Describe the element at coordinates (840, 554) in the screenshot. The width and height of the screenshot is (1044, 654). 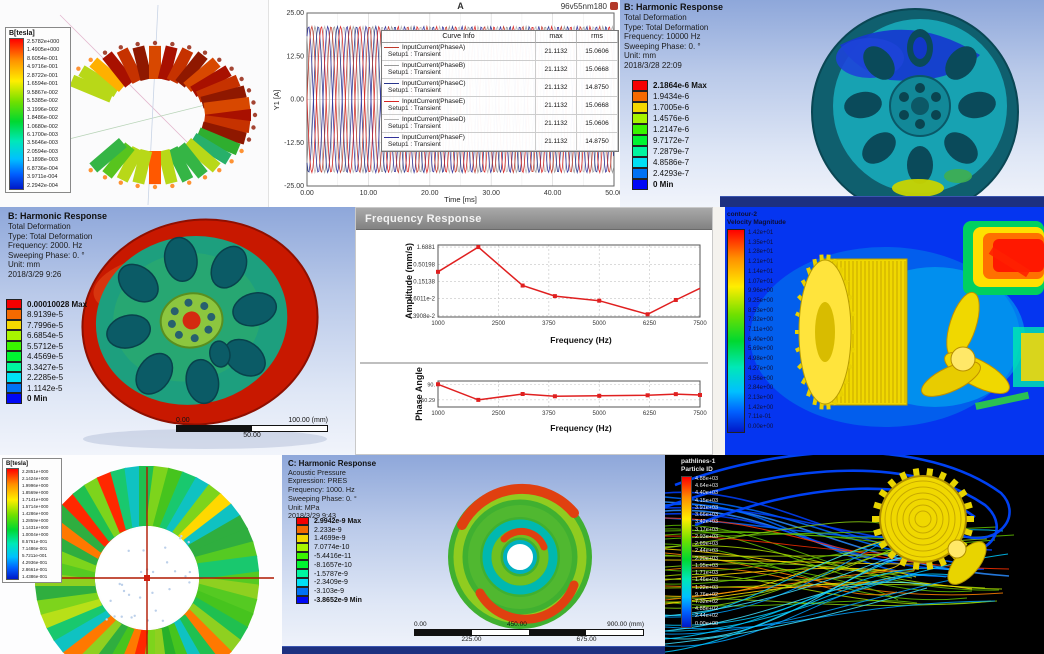
I see `pathlines-rendering` at that location.